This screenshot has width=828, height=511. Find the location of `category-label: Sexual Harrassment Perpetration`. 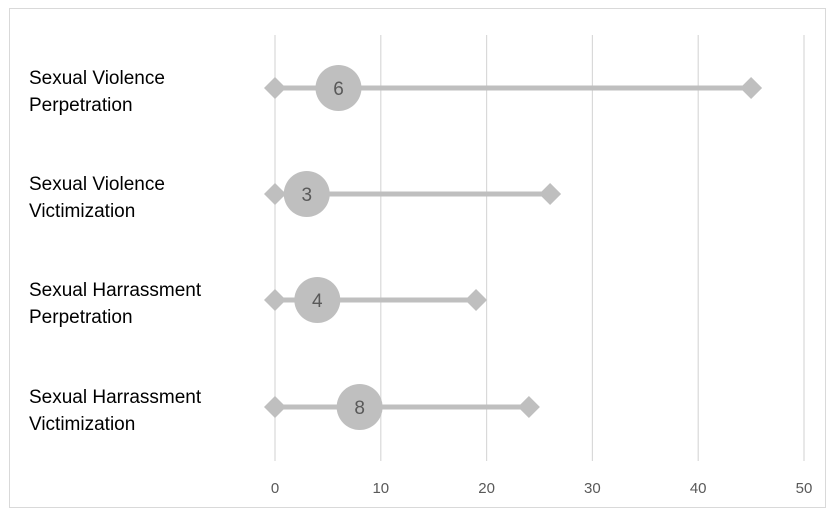

category-label: Sexual Harrassment Perpetration is located at coordinates (115, 304).